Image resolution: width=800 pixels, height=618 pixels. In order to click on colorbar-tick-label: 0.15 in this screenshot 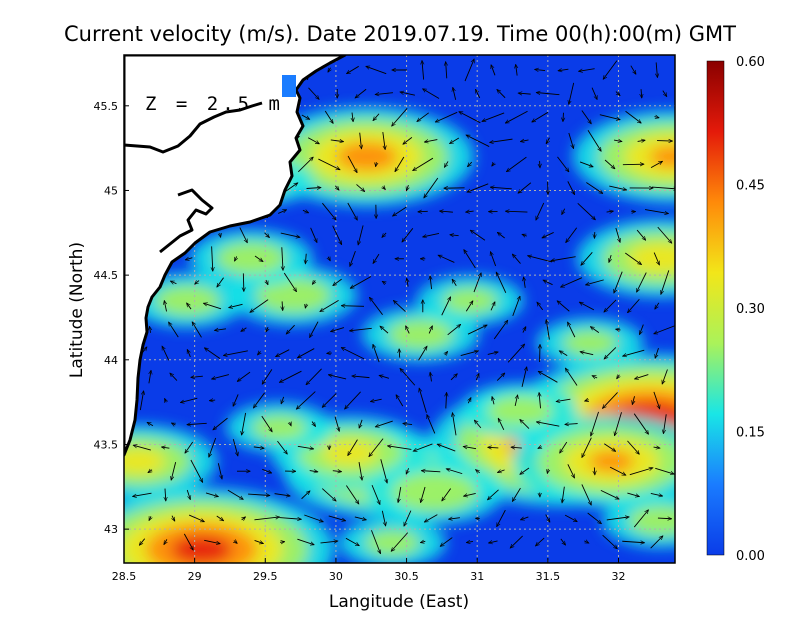, I will do `click(750, 433)`.